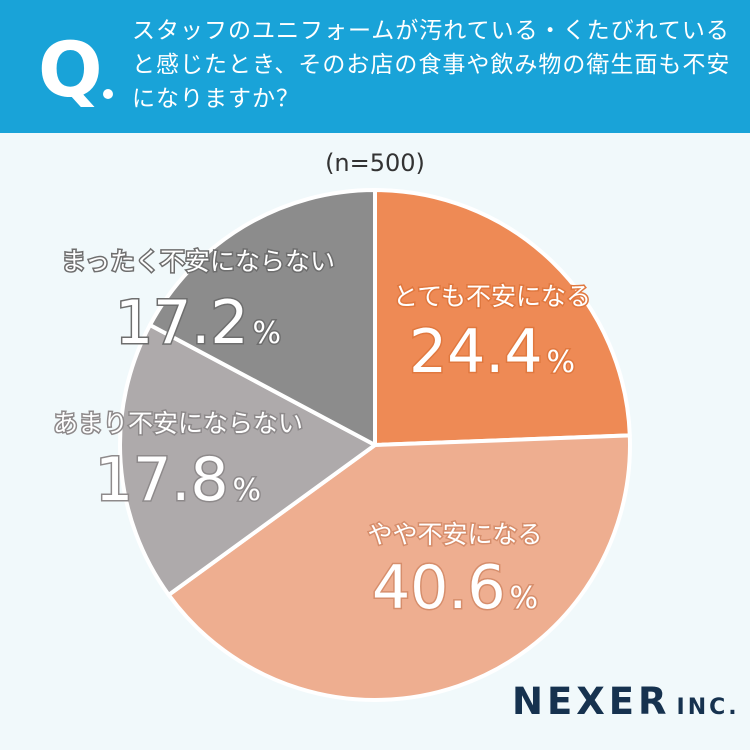 This screenshot has height=750, width=750. I want to click on slice-value-number: 24.4, so click(476, 352).